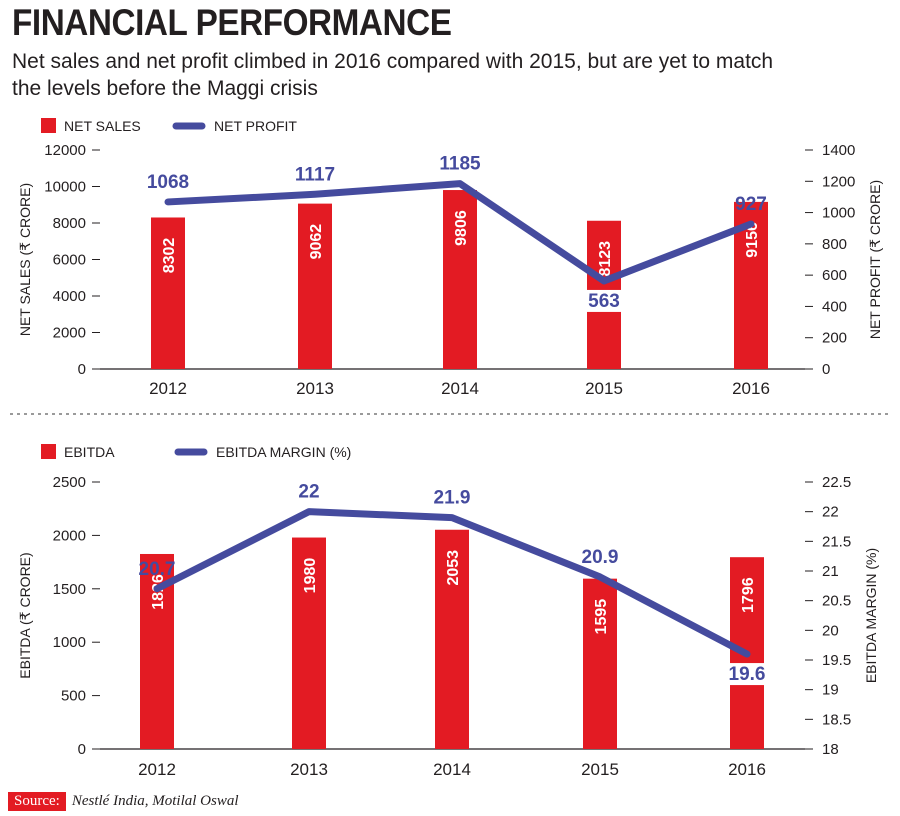  I want to click on source-note: Source: Nestlé India, Motilal Oswal, so click(123, 801).